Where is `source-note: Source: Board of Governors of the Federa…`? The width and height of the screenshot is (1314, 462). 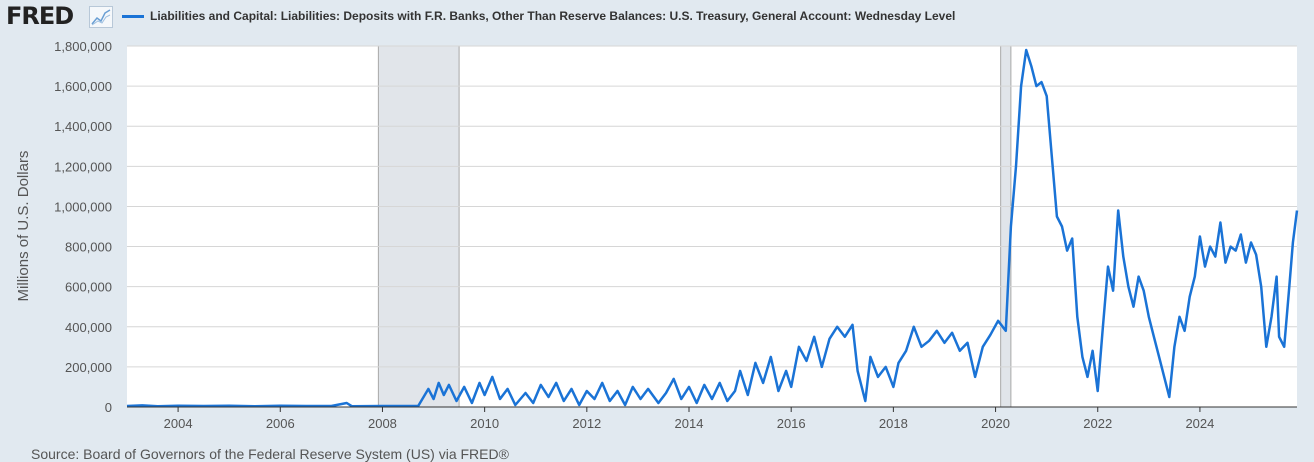
source-note: Source: Board of Governors of the Federa… is located at coordinates (270, 454).